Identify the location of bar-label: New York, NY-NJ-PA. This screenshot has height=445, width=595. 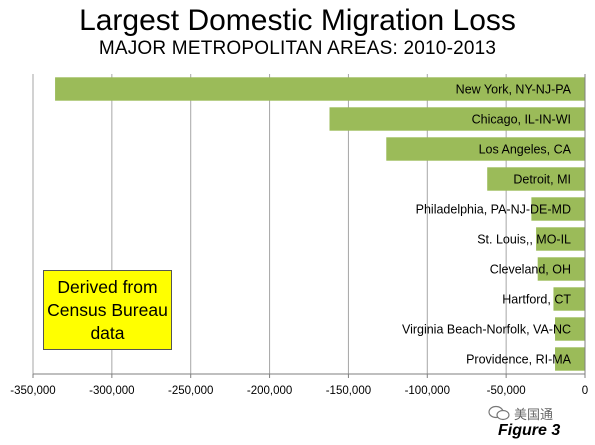
(514, 90).